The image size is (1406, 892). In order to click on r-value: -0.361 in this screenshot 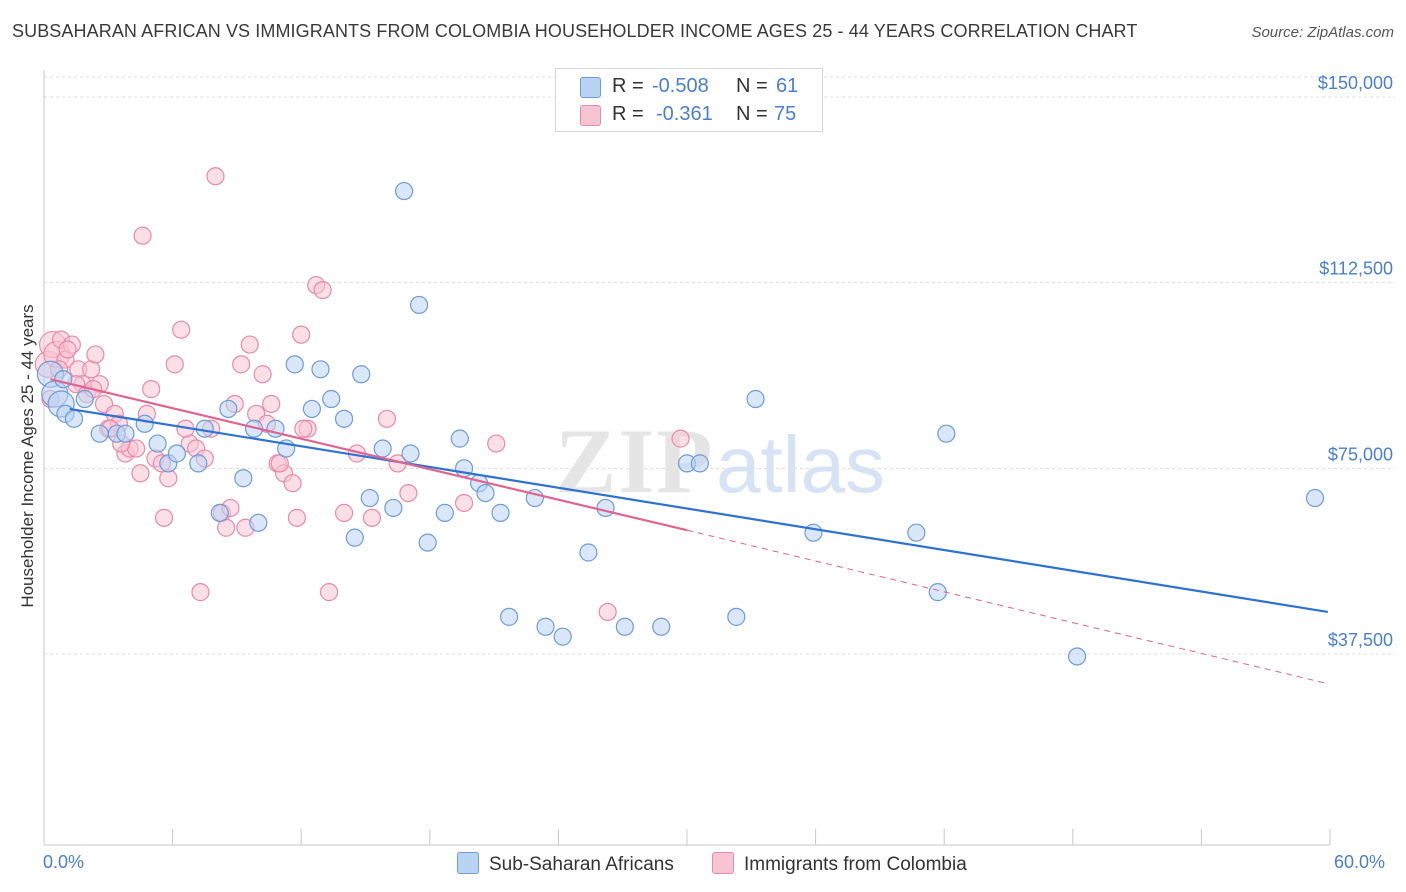, I will do `click(684, 114)`.